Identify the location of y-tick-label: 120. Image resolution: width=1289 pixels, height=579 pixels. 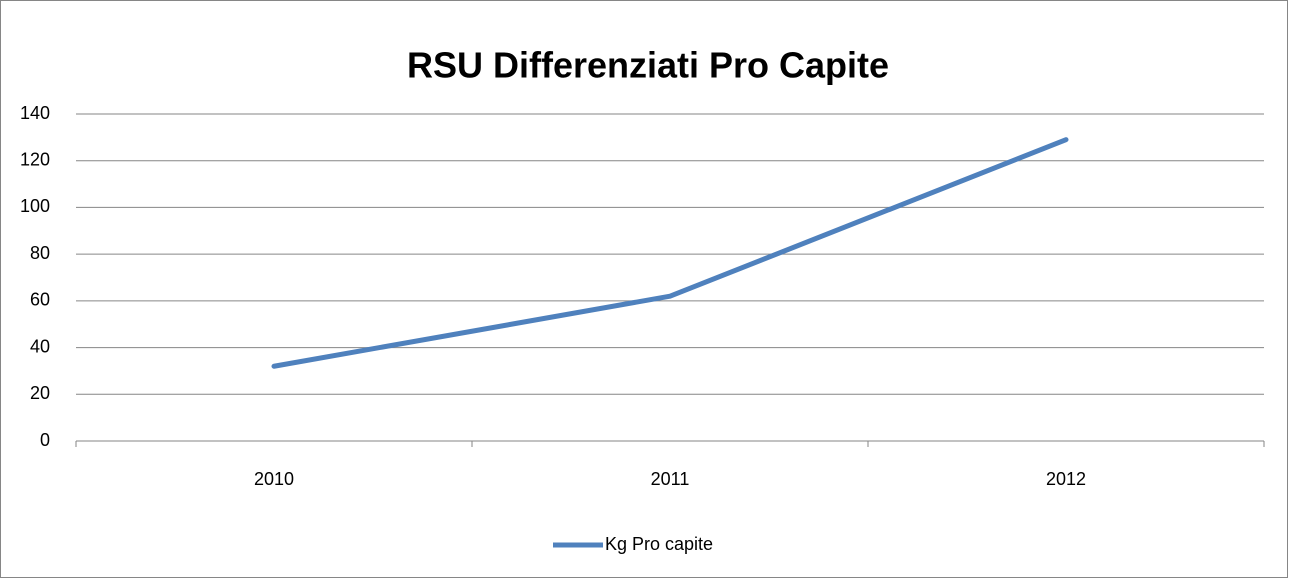
(35, 159).